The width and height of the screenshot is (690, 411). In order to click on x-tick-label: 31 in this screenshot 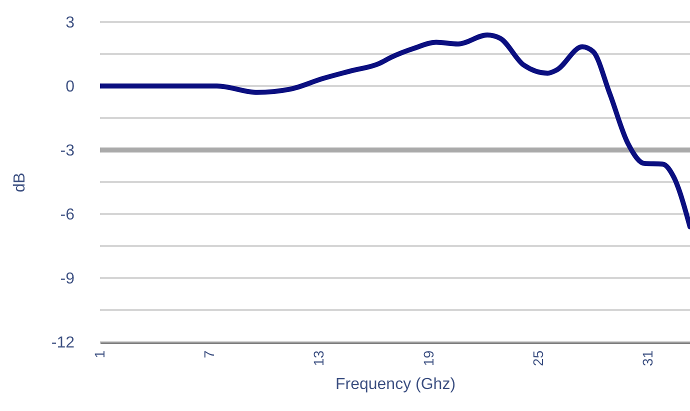, I will do `click(647, 358)`.